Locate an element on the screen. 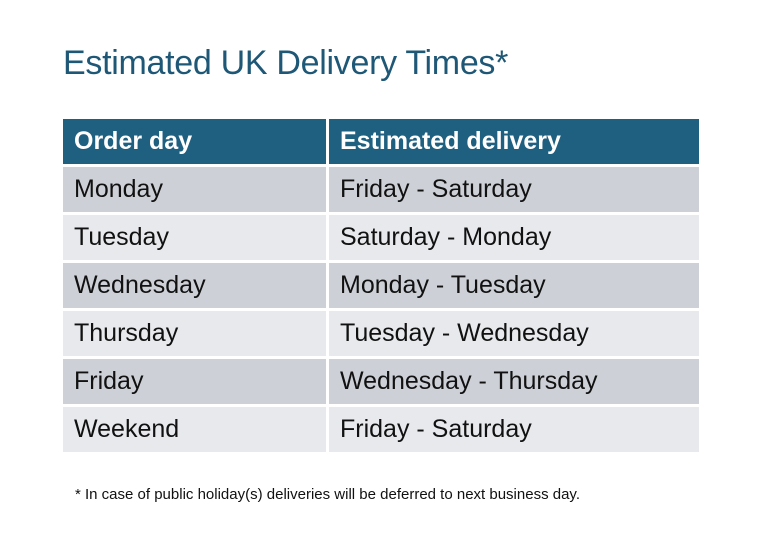 The height and width of the screenshot is (555, 769). column-header-order-day: Order day is located at coordinates (194, 141).